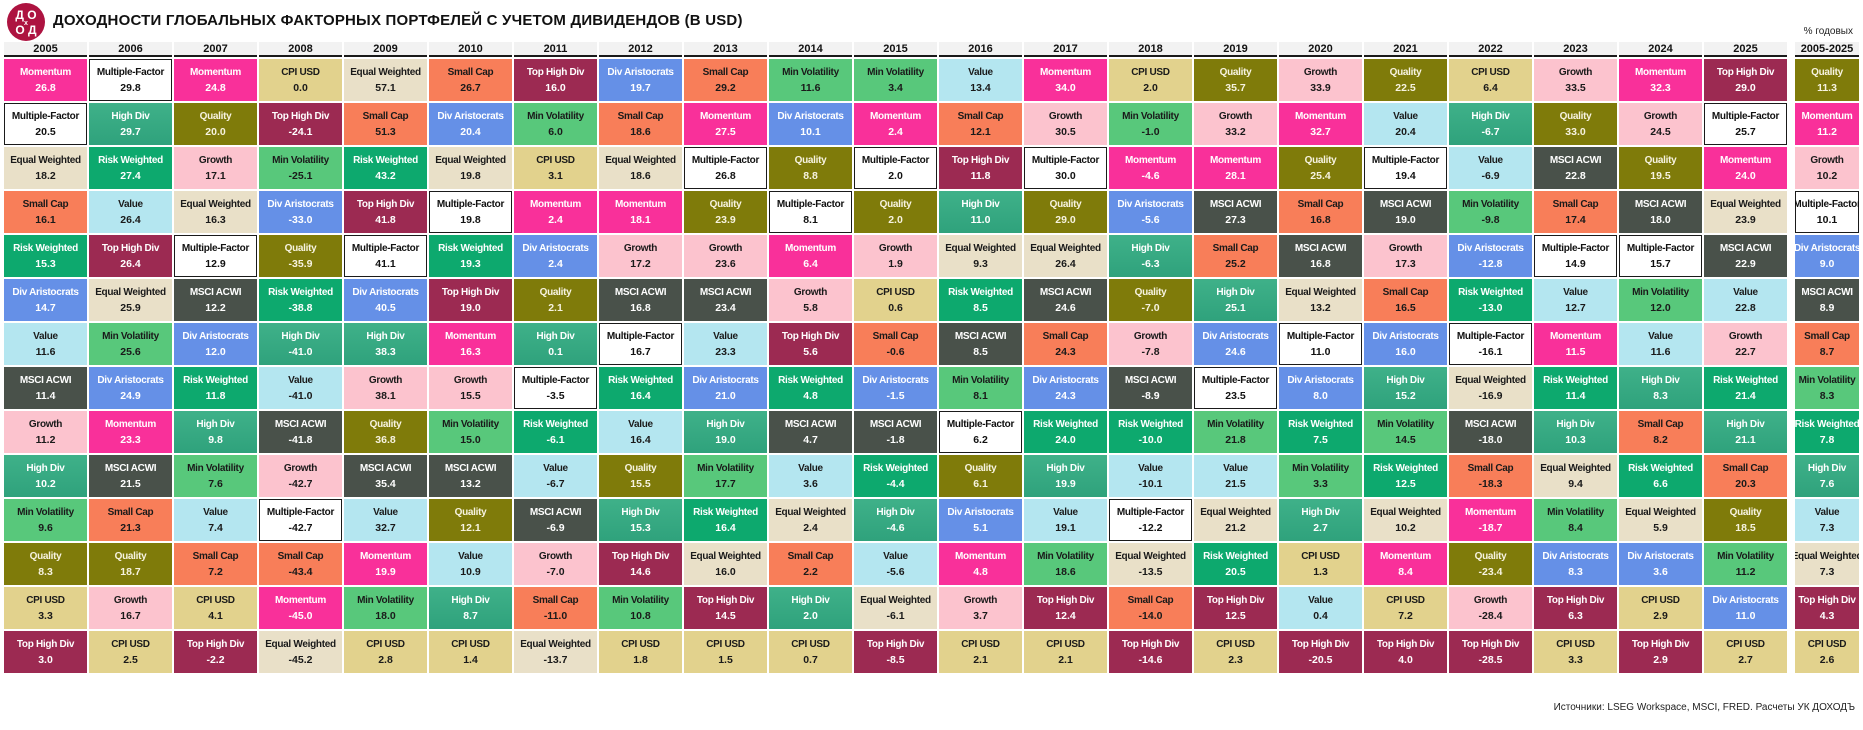 This screenshot has height=730, width=1863. Describe the element at coordinates (385, 608) in the screenshot. I see `factor-cell: Min Volatility 18.0` at that location.